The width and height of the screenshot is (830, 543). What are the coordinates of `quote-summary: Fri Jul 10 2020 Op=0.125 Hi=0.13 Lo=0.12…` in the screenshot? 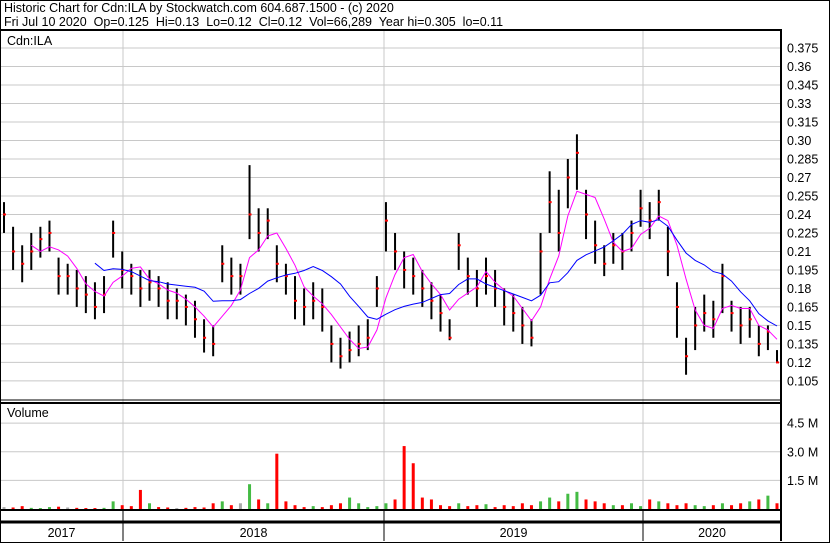 It's located at (254, 22).